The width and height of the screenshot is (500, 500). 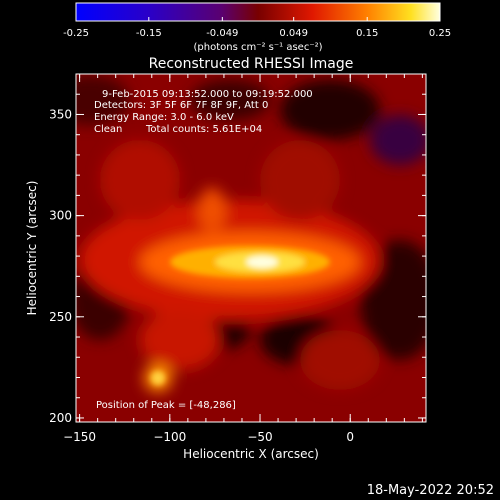 I want to click on x-axis-label: Heliocentric X (arcsec), so click(x=251, y=454).